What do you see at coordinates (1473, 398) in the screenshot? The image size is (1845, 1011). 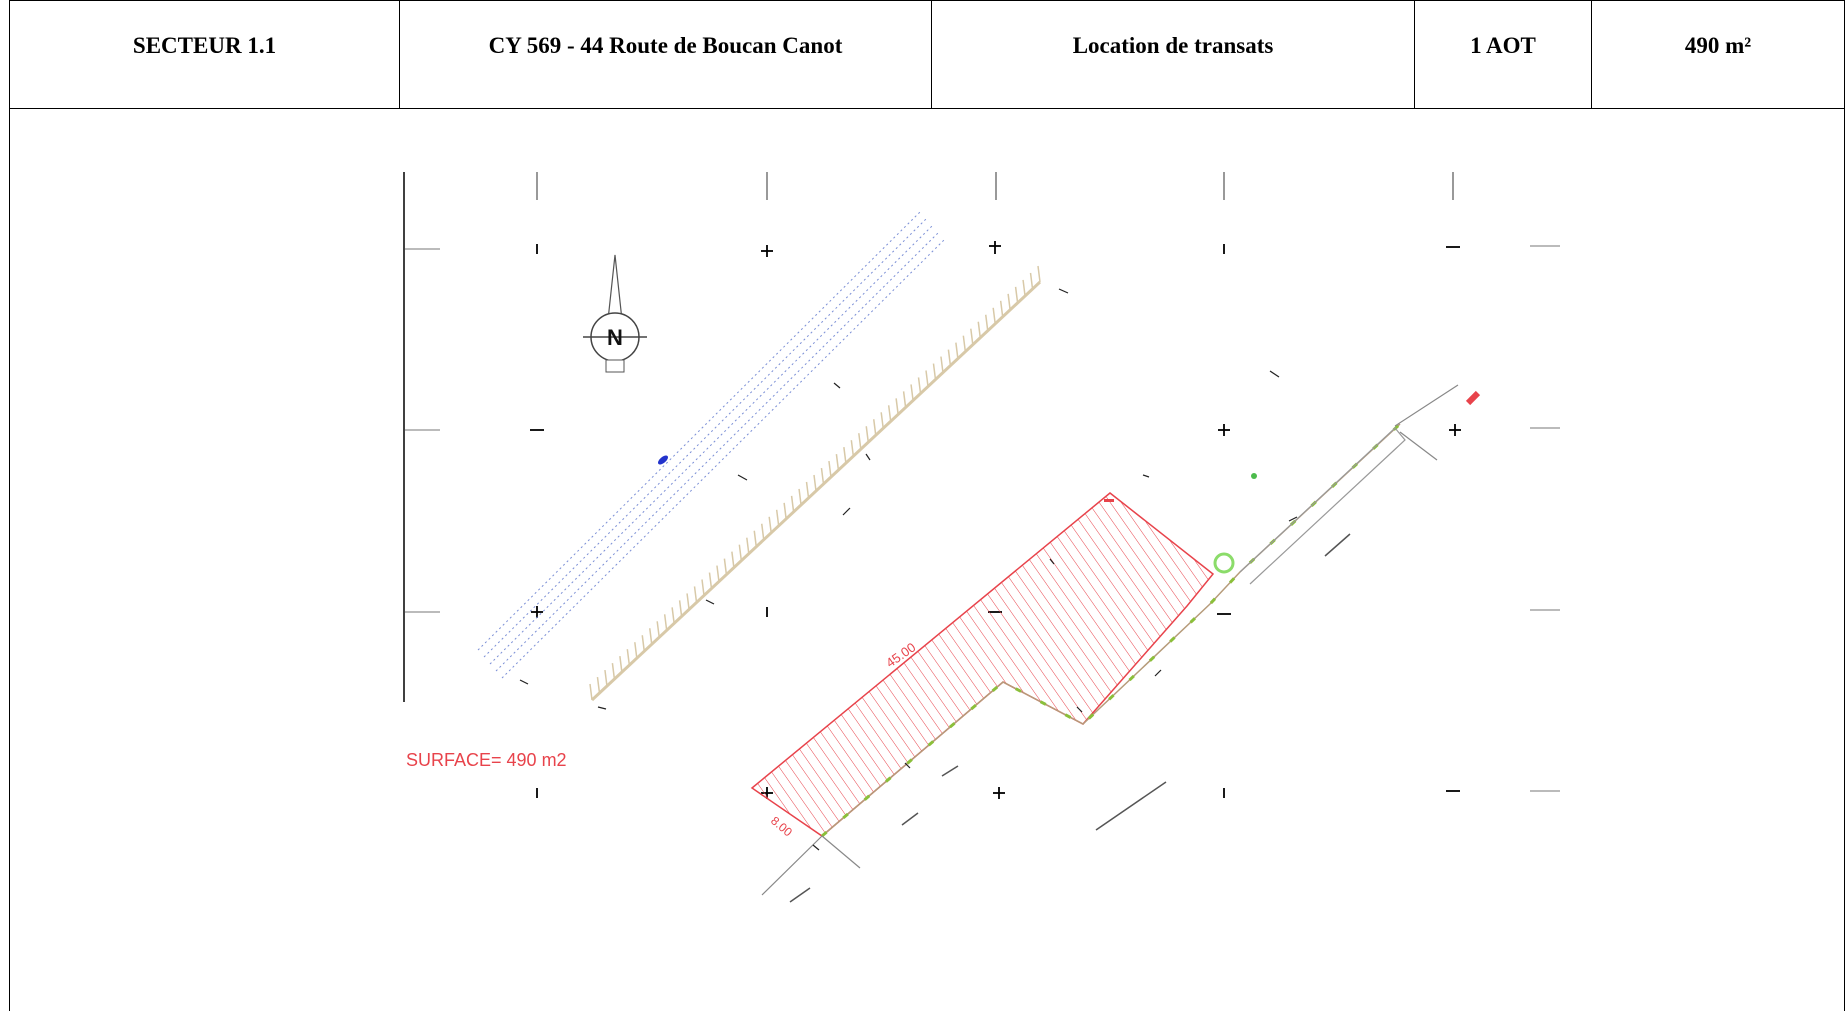 I see `red-marker` at bounding box center [1473, 398].